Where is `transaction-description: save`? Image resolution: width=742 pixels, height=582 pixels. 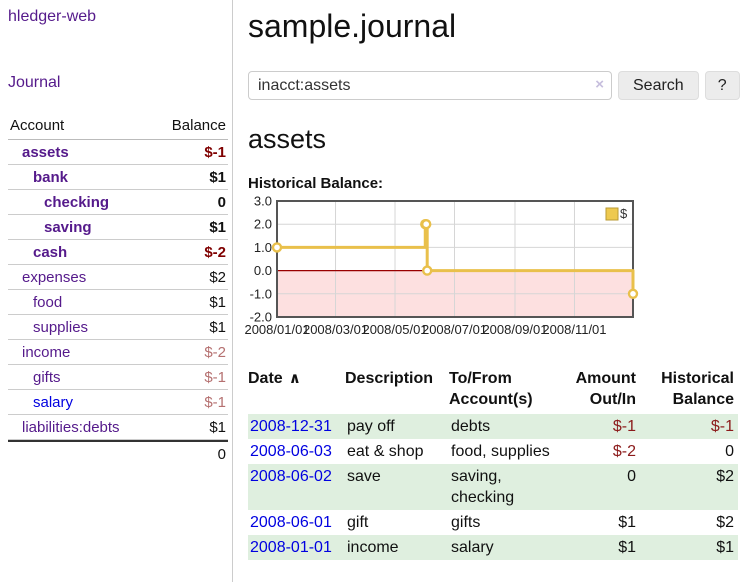
transaction-description: save is located at coordinates (364, 476).